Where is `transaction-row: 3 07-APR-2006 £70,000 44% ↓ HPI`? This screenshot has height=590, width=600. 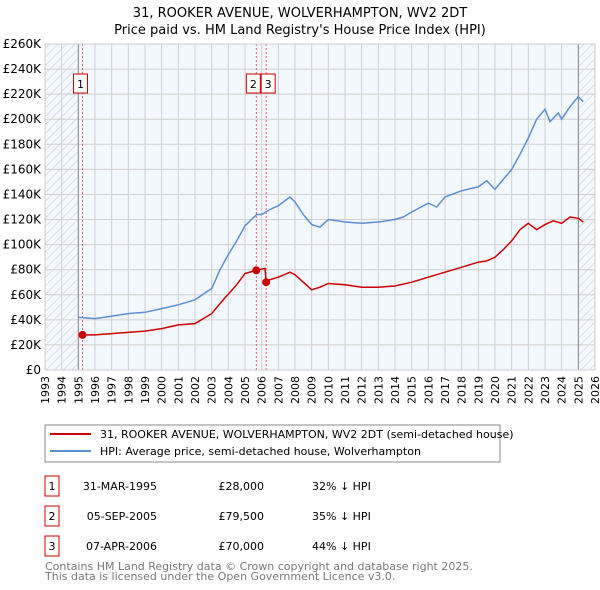 transaction-row: 3 07-APR-2006 £70,000 44% ↓ HPI is located at coordinates (207, 546).